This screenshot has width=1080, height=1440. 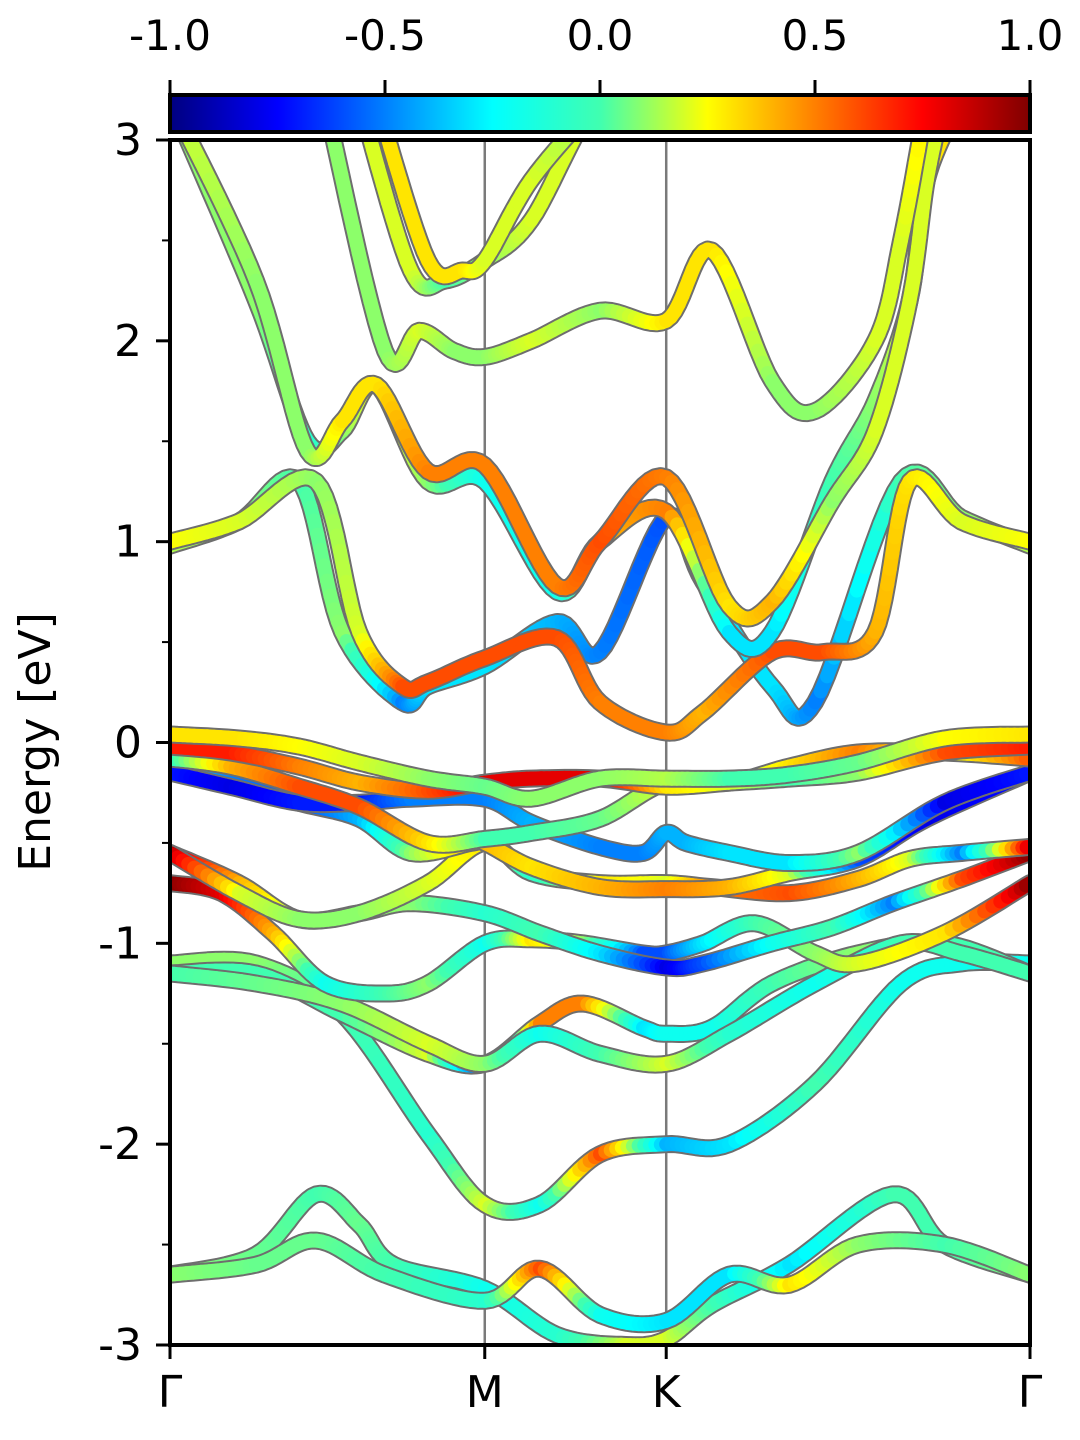 I want to click on y-tick-label: 2, so click(x=128, y=341).